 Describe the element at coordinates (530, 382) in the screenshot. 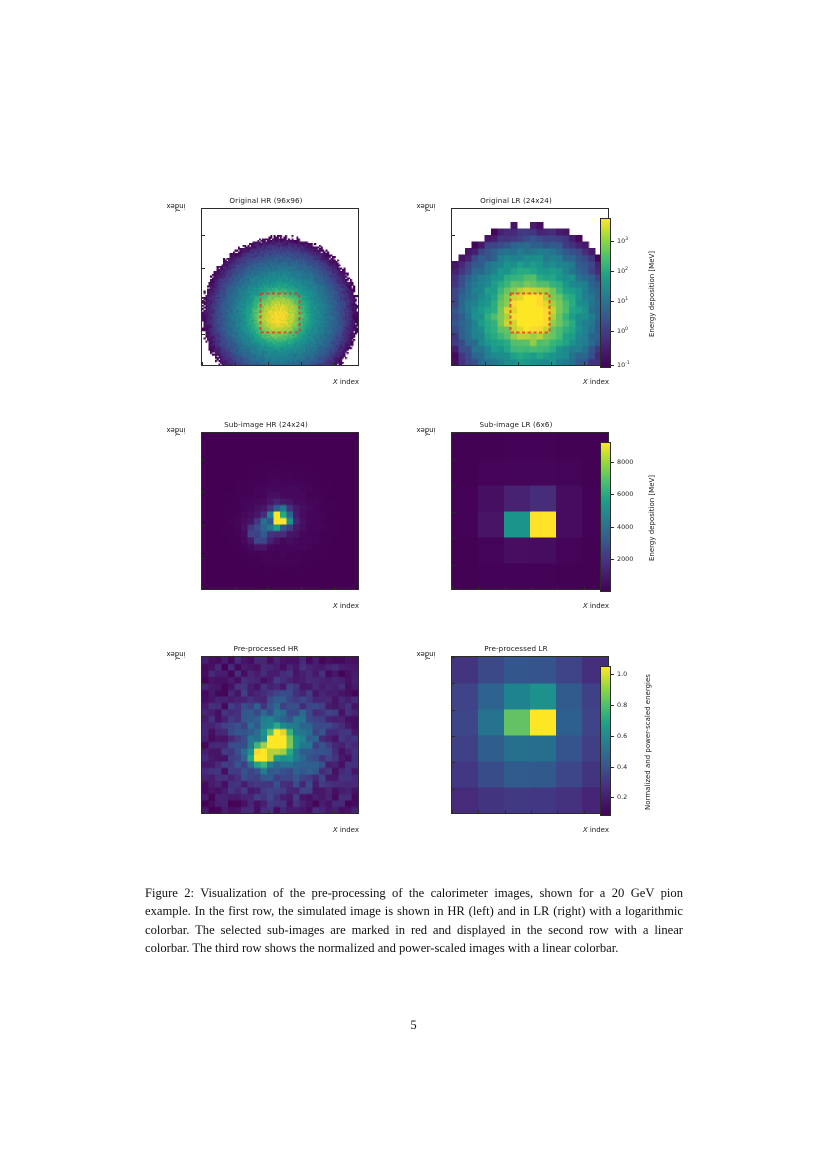

I see `x-axis-label-original-lr: X index` at that location.